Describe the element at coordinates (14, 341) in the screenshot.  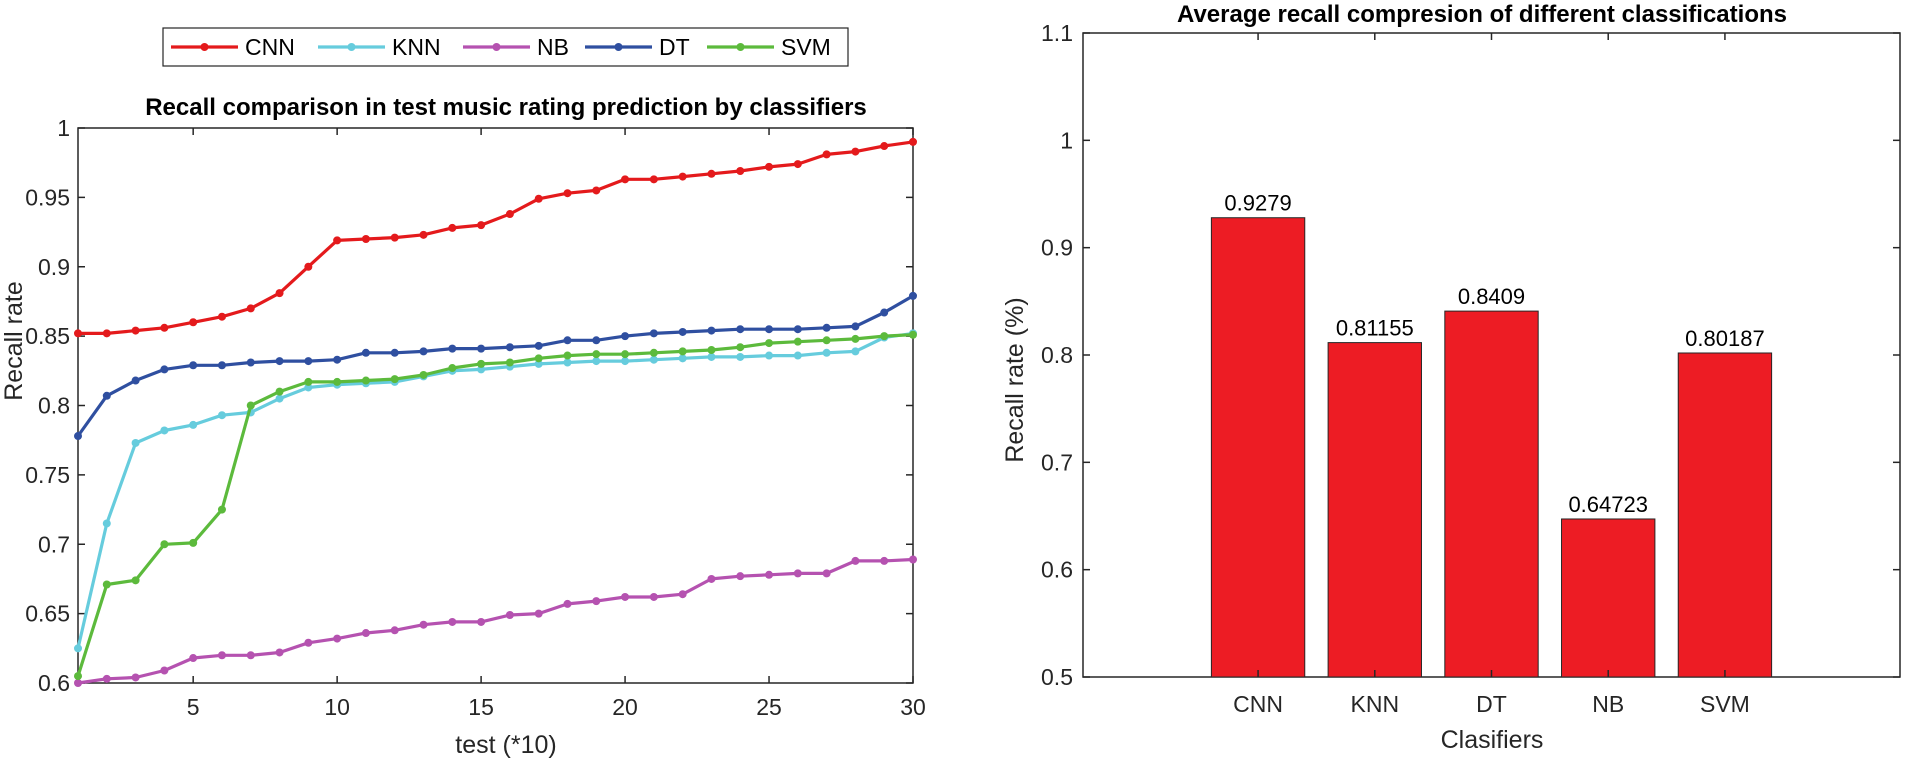
I see `y-axis-label: Recall rate` at that location.